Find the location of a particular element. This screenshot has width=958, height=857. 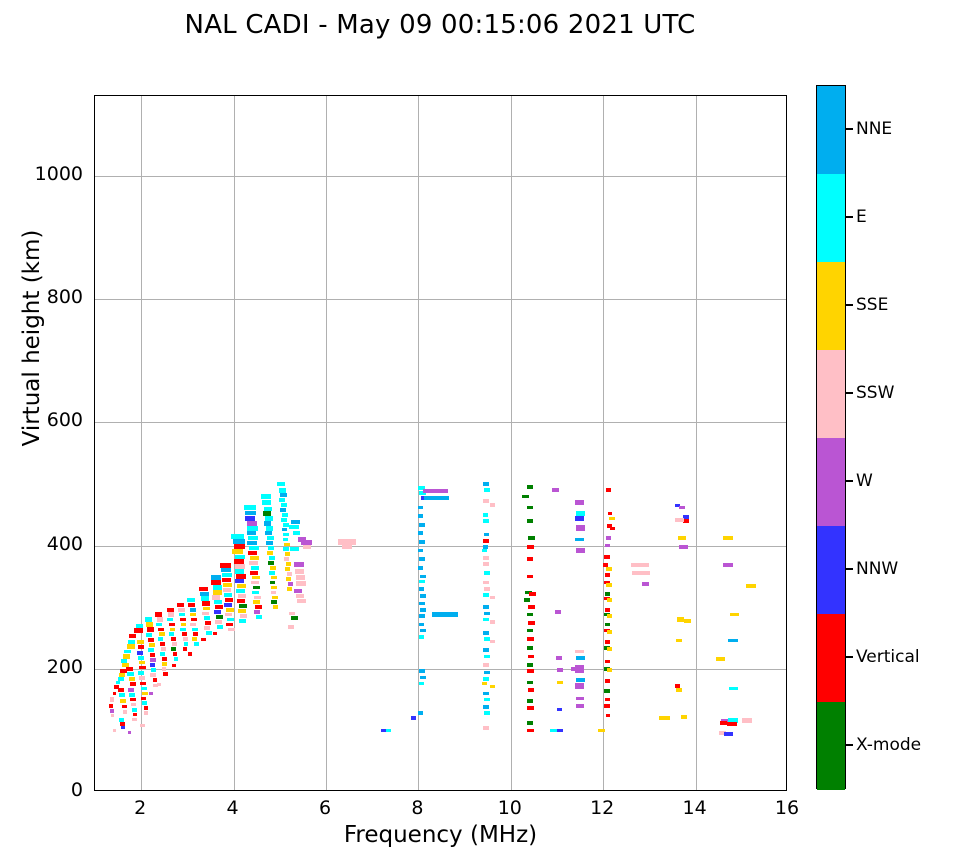

colorbar is located at coordinates (831, 437).